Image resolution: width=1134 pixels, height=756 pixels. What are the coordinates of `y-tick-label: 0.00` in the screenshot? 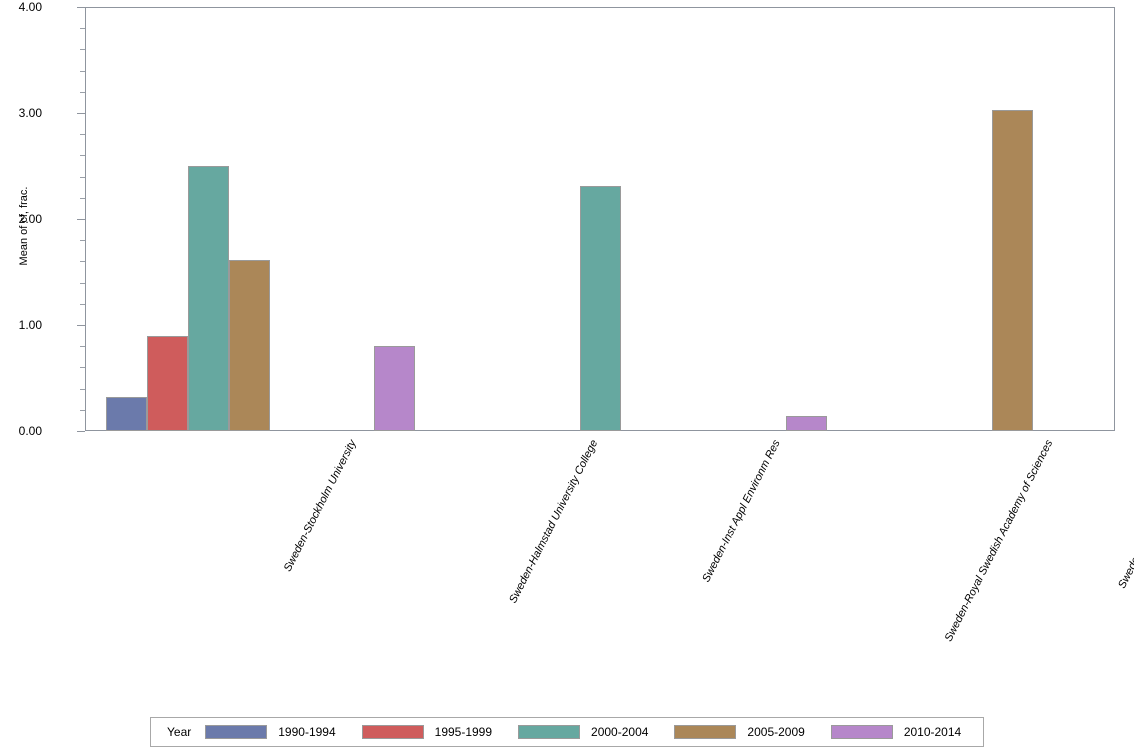 It's located at (30, 431).